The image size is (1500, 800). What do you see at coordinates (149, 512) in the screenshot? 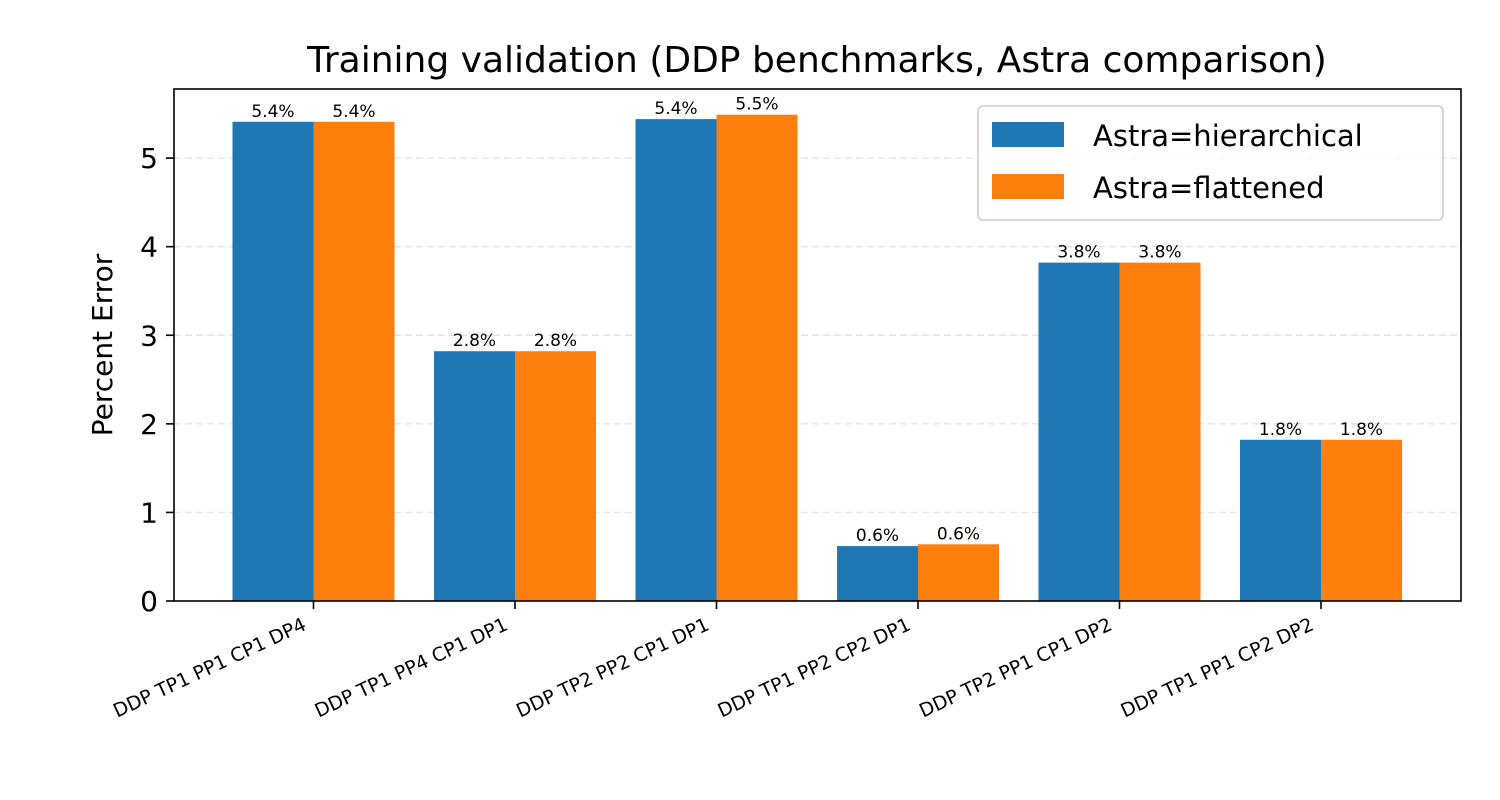
I see `y-tick-label: 1` at bounding box center [149, 512].